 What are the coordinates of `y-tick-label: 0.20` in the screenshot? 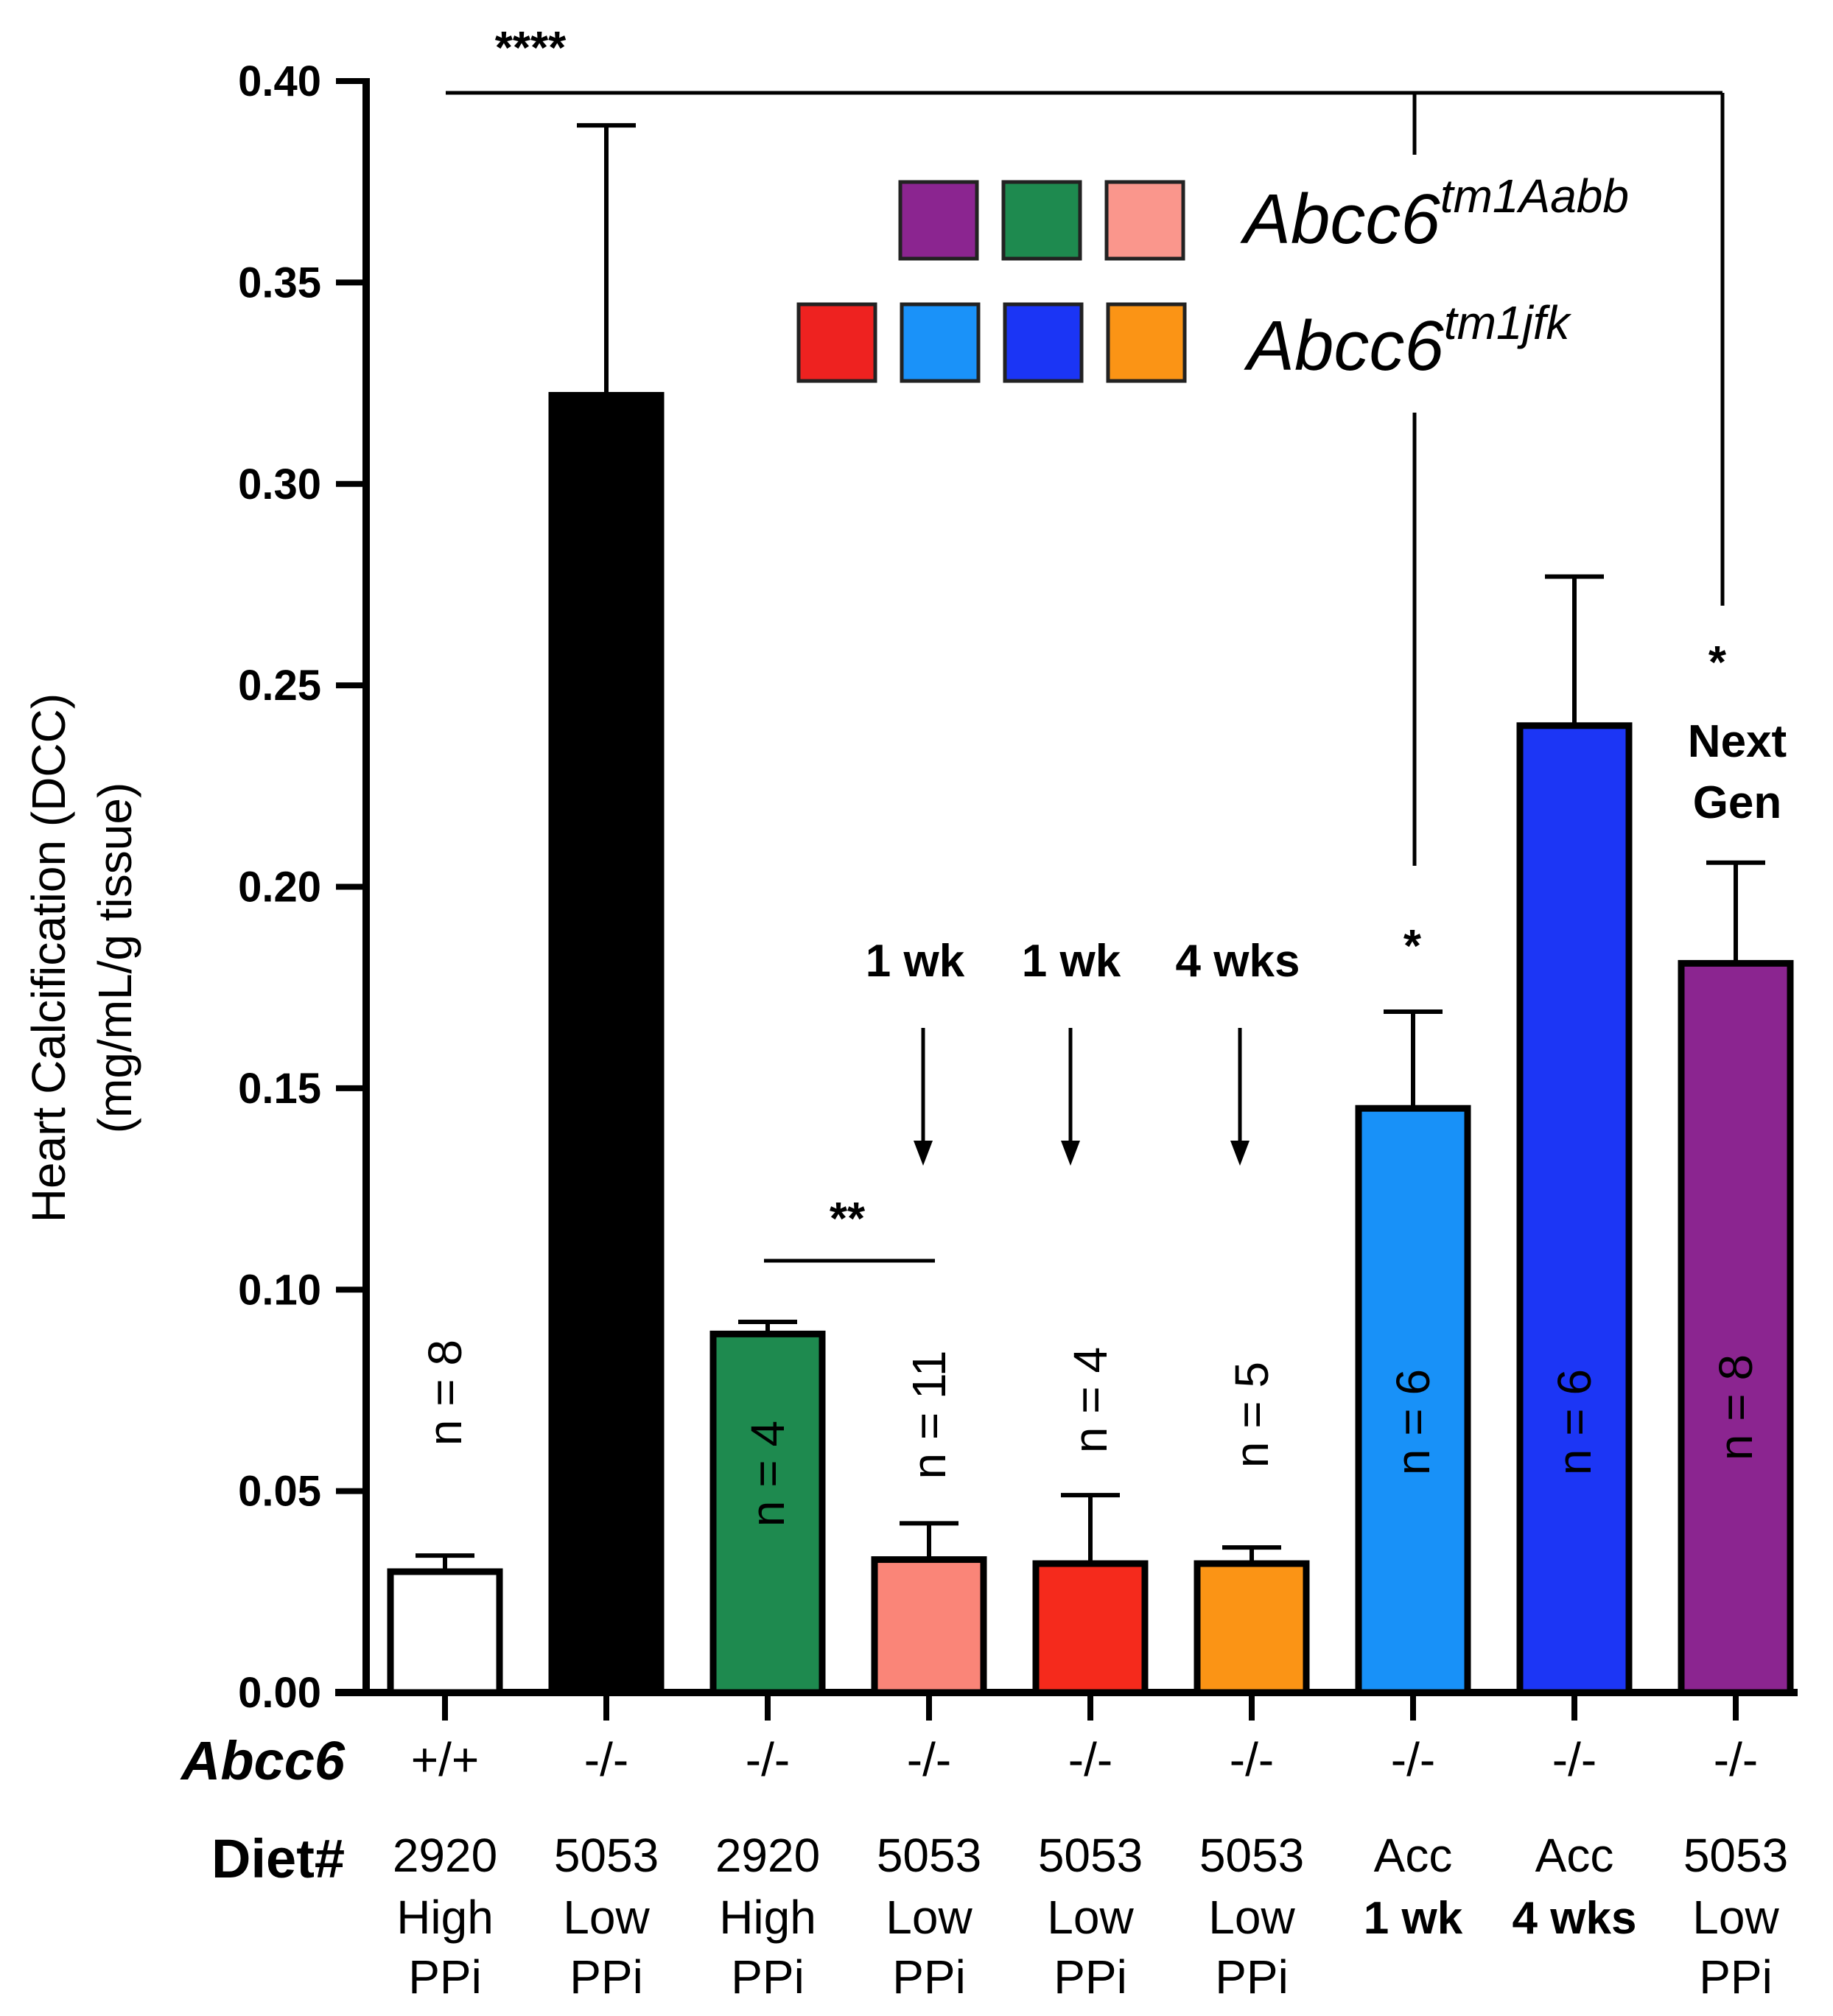 It's located at (279, 887).